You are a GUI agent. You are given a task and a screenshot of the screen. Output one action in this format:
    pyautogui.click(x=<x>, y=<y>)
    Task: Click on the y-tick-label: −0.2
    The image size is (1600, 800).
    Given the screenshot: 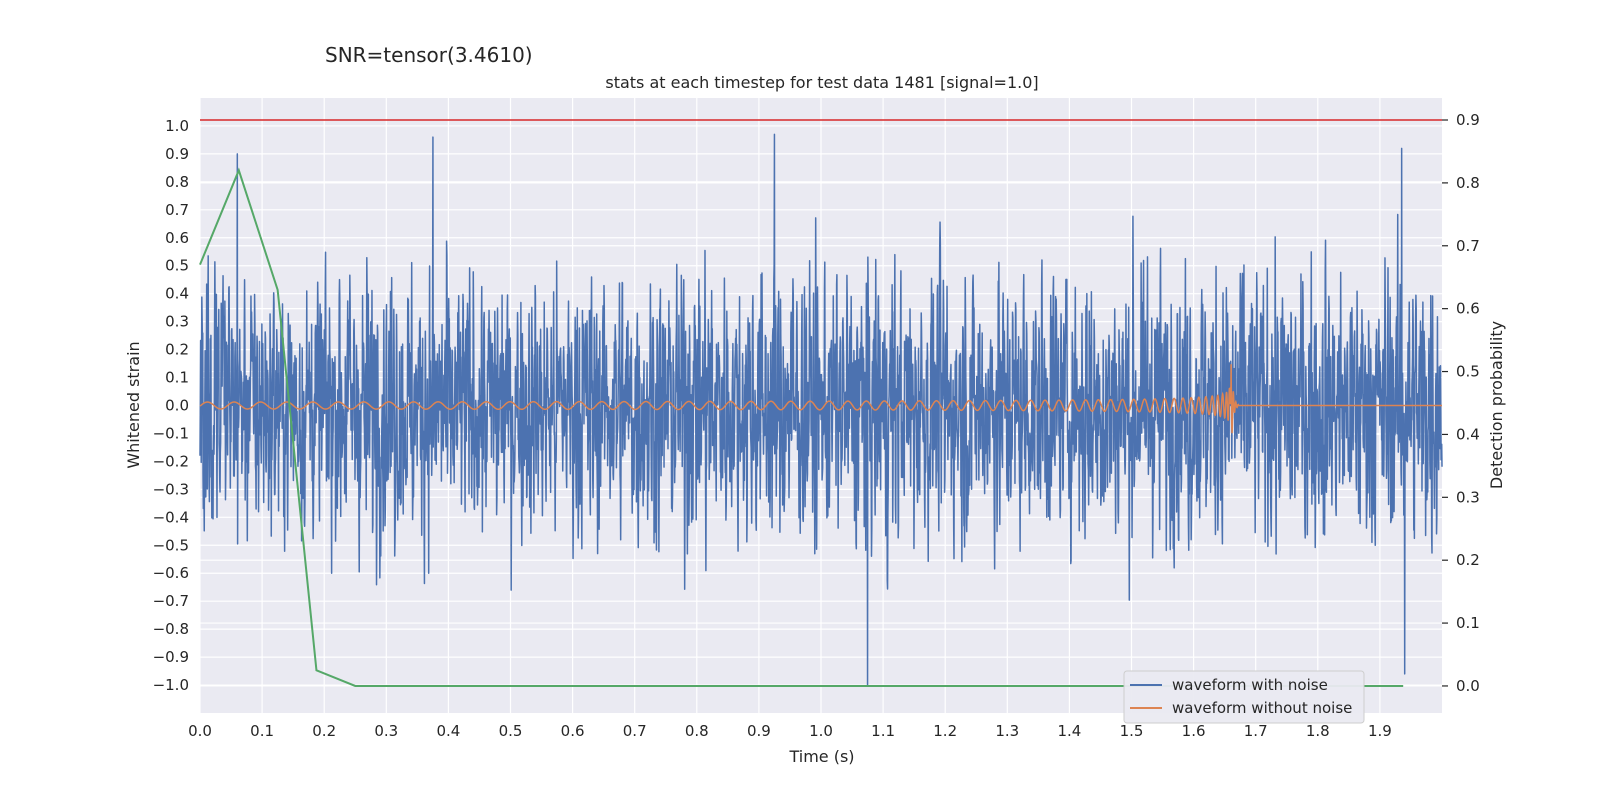 What is the action you would take?
    pyautogui.click(x=171, y=461)
    